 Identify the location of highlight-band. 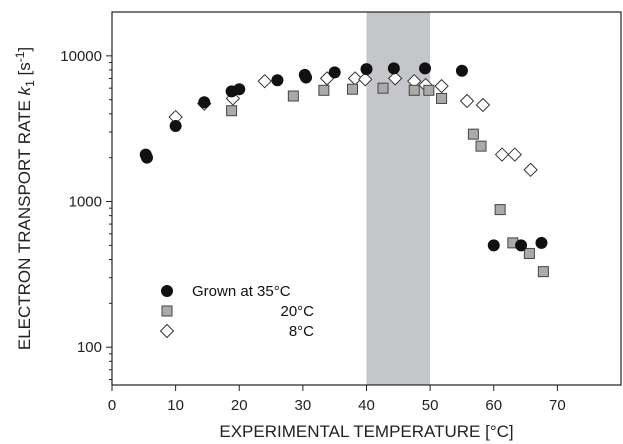
(398, 198).